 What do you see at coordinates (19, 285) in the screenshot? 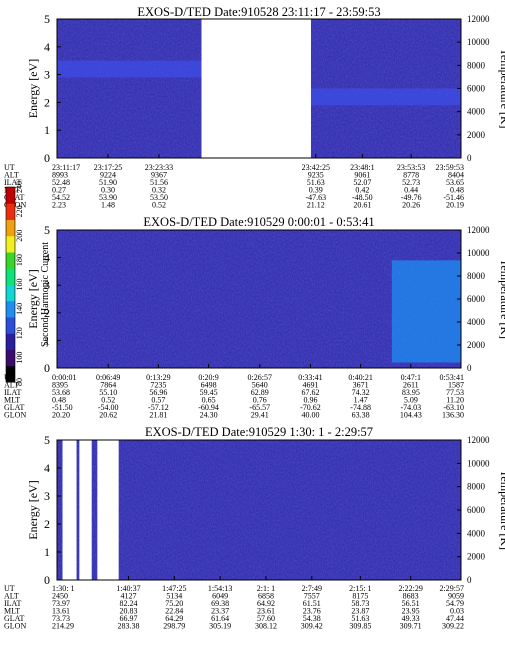
I see `colorbar-tick-label: 160` at bounding box center [19, 285].